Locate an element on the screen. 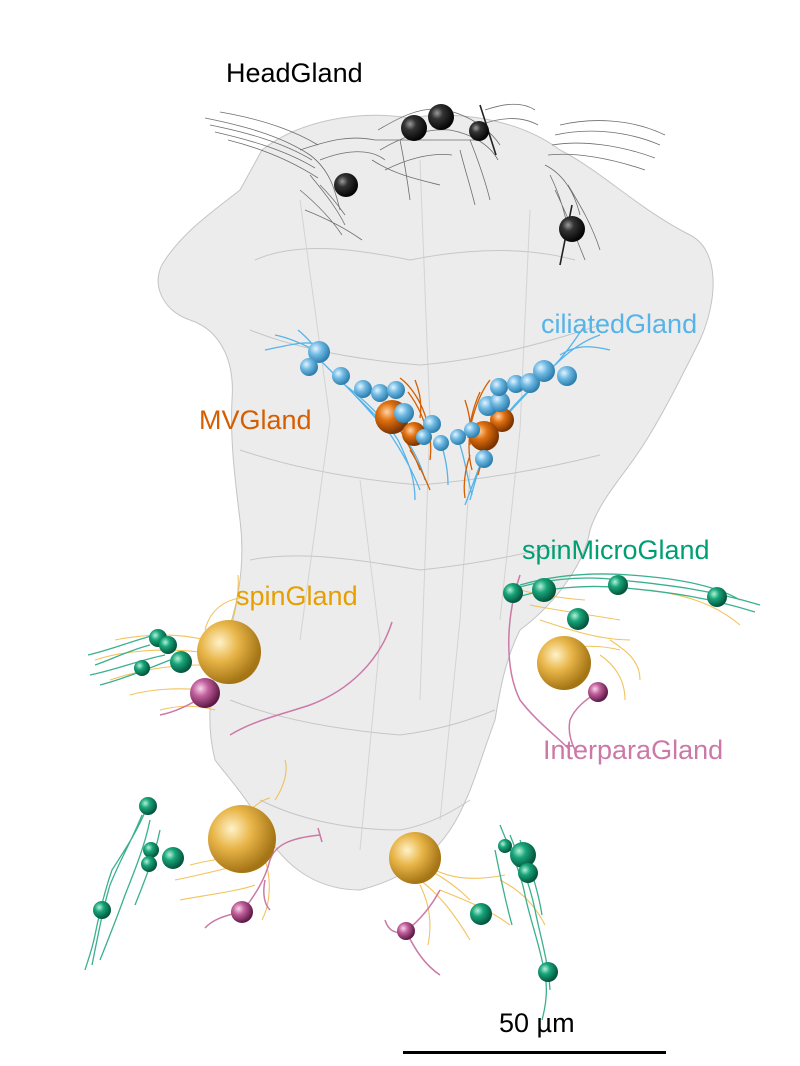  head-gland-spheres is located at coordinates (459, 173).